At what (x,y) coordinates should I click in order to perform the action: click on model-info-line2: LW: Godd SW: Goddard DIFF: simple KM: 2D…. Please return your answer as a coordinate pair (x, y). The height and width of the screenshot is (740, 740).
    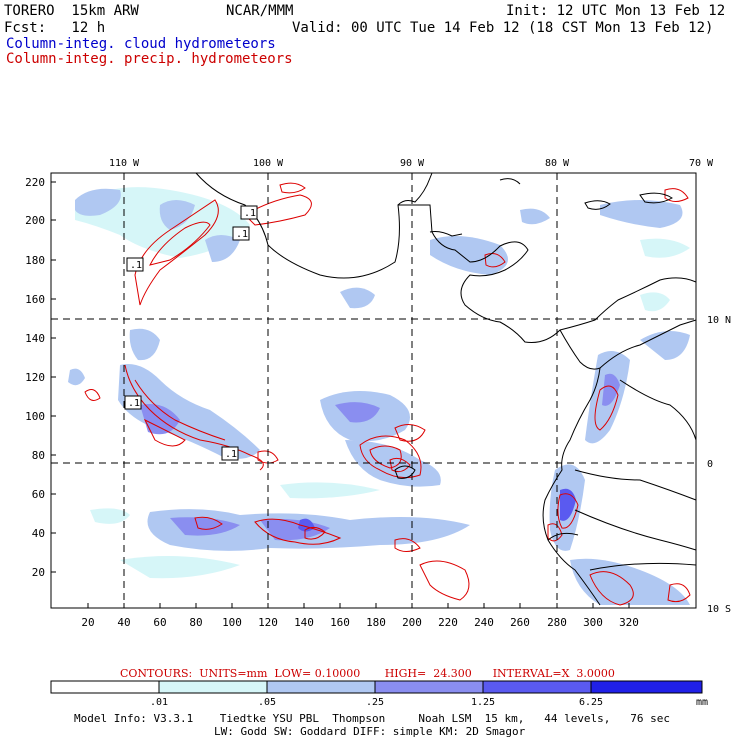
    Looking at the image, I should click on (370, 731).